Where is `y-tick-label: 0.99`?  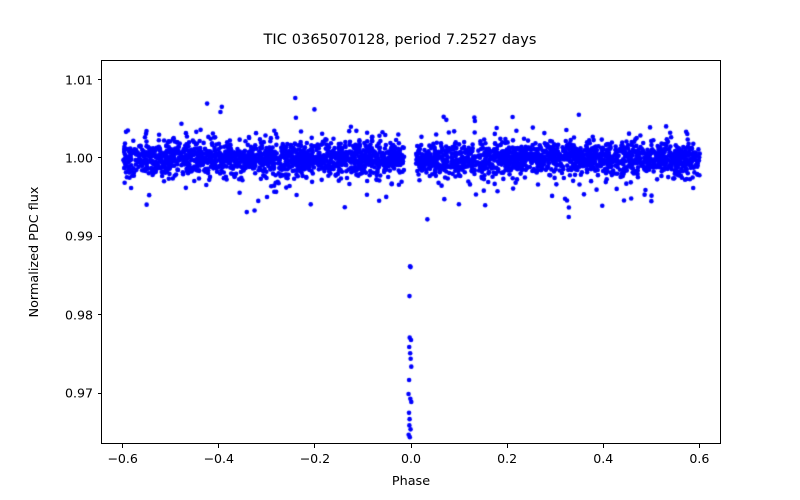 y-tick-label: 0.99 is located at coordinates (78, 236).